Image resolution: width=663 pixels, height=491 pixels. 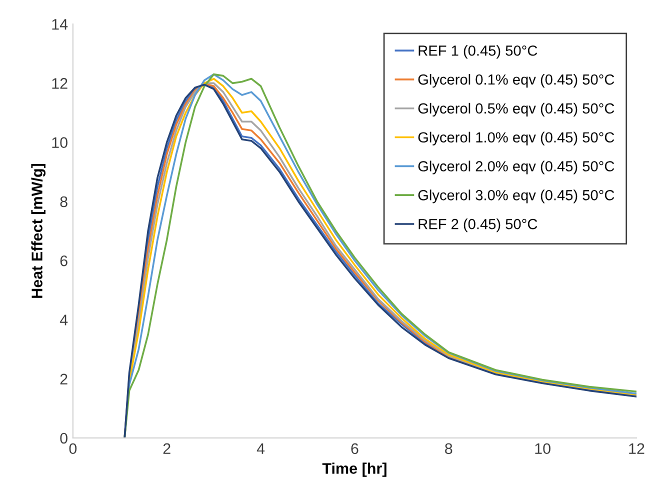 What do you see at coordinates (60, 83) in the screenshot?
I see `y-tick-label: 12` at bounding box center [60, 83].